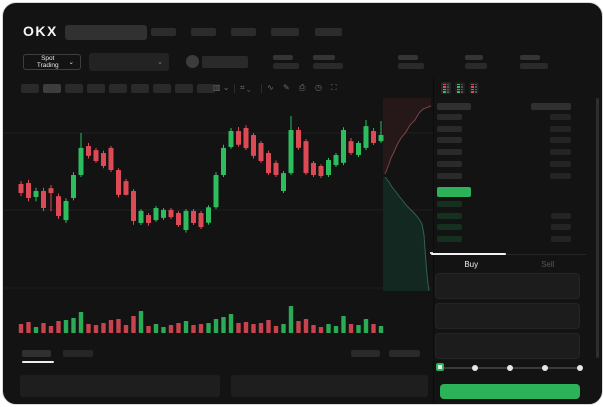 This screenshot has height=407, width=603. Describe the element at coordinates (440, 367) in the screenshot. I see `slider-handle` at that location.